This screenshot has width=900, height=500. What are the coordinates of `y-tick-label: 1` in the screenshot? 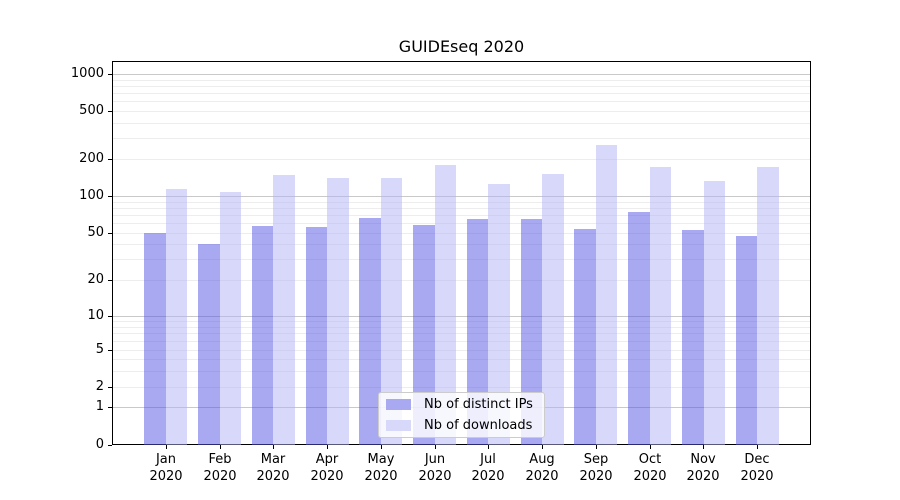 It's located at (99, 406).